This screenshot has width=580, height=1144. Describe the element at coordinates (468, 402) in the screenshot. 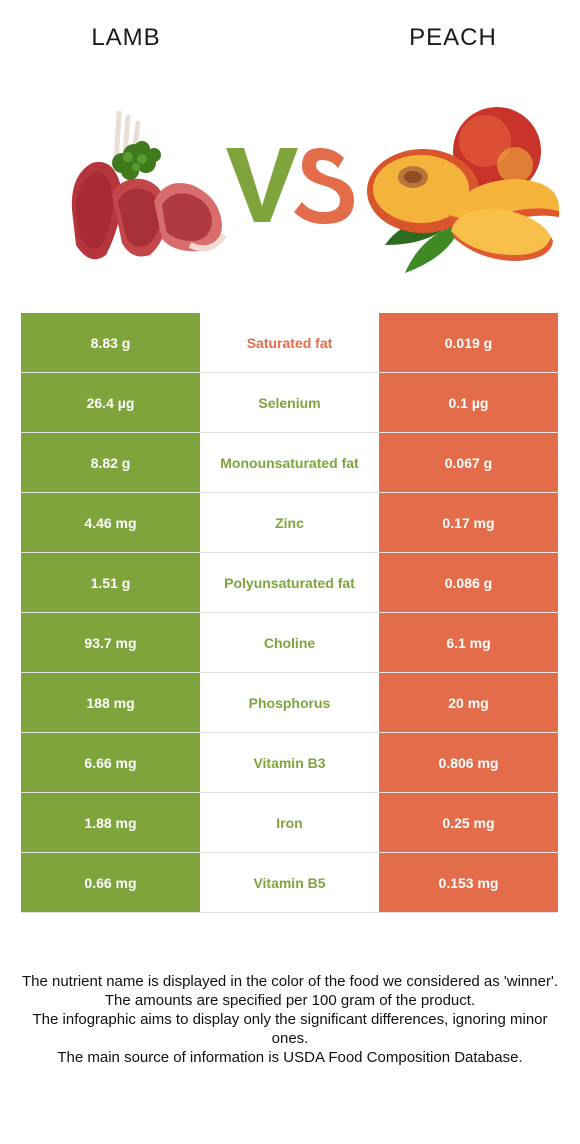

I see `peach-value: 0.1 µg` at that location.